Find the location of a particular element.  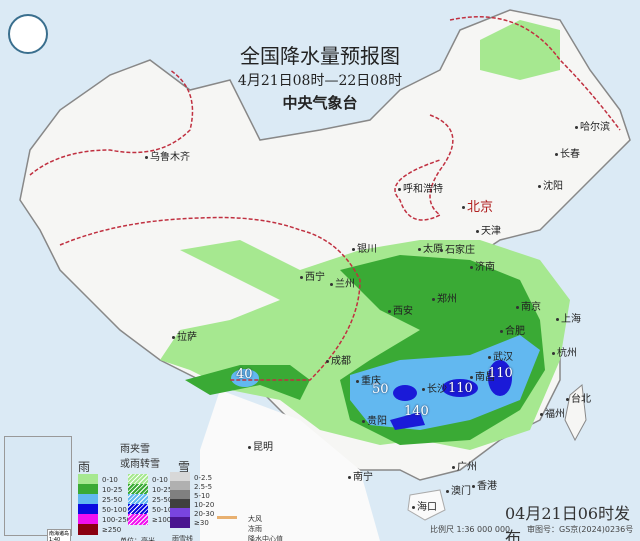

city-label: 澳门 is located at coordinates (458, 489).